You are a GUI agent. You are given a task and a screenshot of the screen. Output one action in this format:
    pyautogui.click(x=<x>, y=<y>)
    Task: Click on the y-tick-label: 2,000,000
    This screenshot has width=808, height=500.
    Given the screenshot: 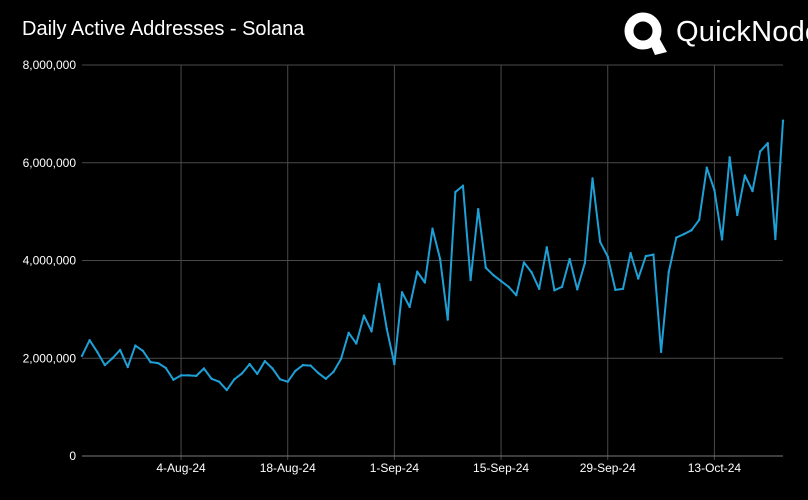 What is the action you would take?
    pyautogui.click(x=50, y=358)
    